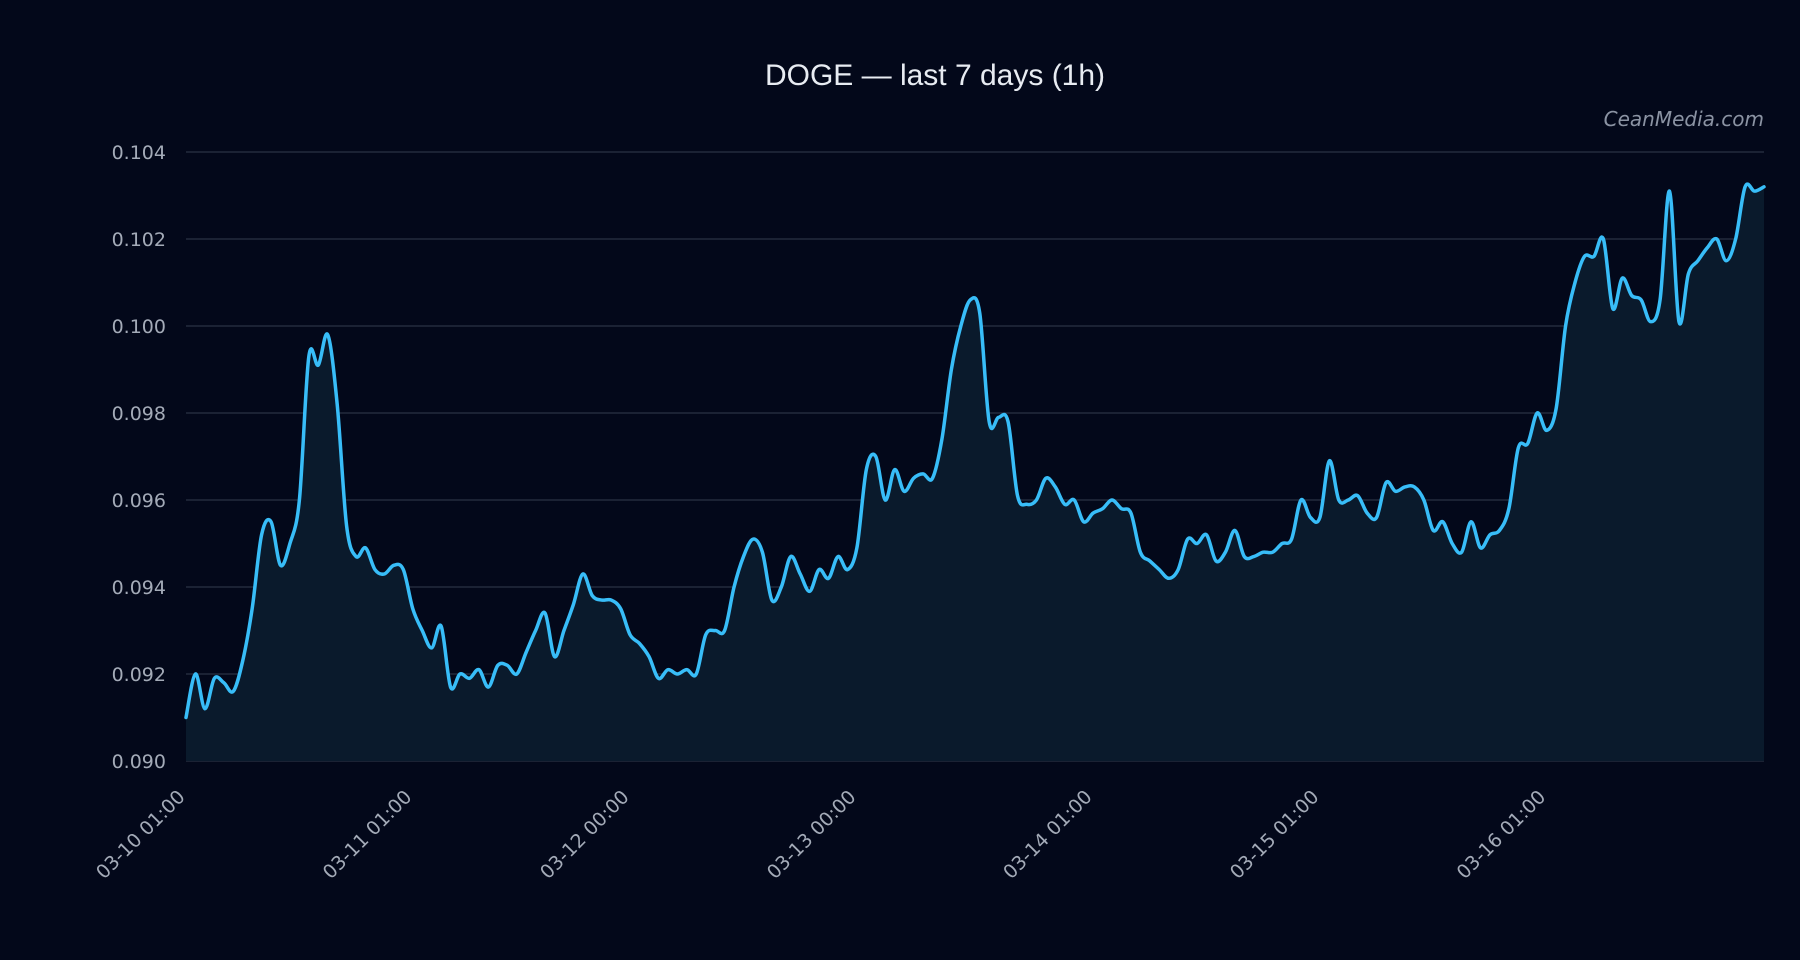 The image size is (1800, 960). I want to click on y-tick-label: 0.096, so click(139, 501).